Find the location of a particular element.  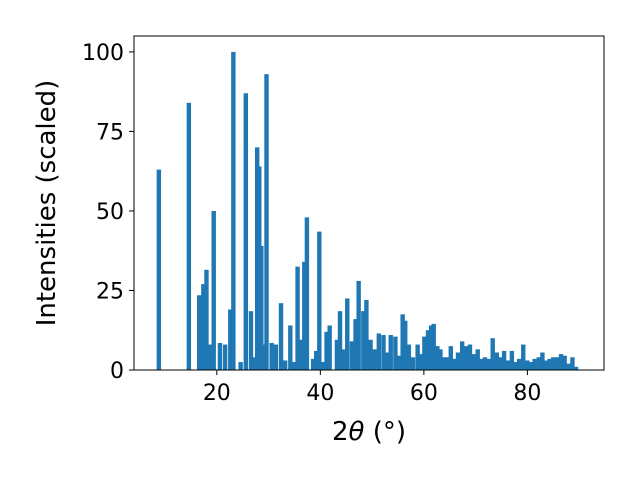

y-axis-ticks: 0 25 50 75 100 is located at coordinates (108, 212).